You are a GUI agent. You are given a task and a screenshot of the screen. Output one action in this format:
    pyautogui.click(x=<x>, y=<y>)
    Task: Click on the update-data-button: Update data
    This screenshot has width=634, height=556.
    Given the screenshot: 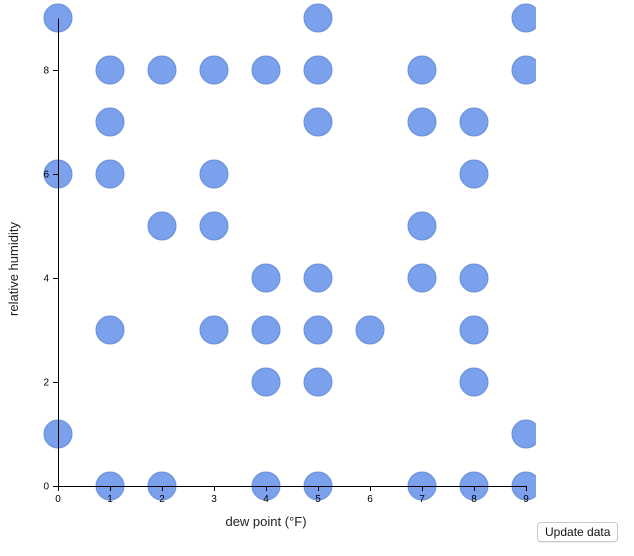 What is the action you would take?
    pyautogui.click(x=578, y=532)
    